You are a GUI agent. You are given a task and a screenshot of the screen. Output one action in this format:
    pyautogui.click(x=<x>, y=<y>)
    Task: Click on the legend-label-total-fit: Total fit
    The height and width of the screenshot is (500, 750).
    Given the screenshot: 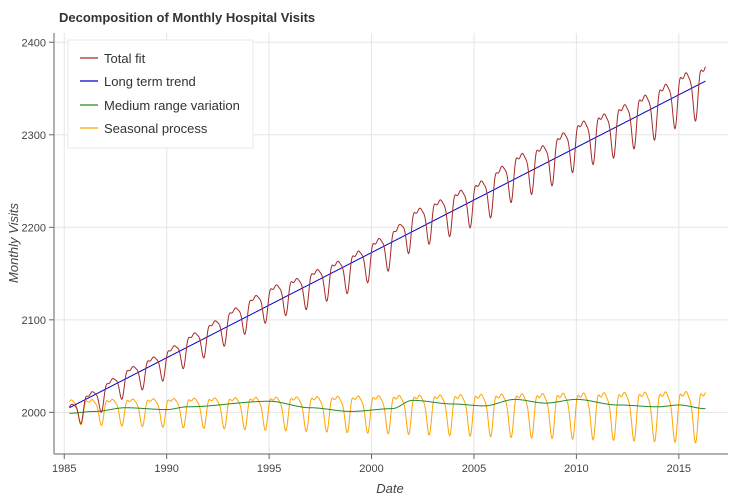 What is the action you would take?
    pyautogui.click(x=125, y=58)
    